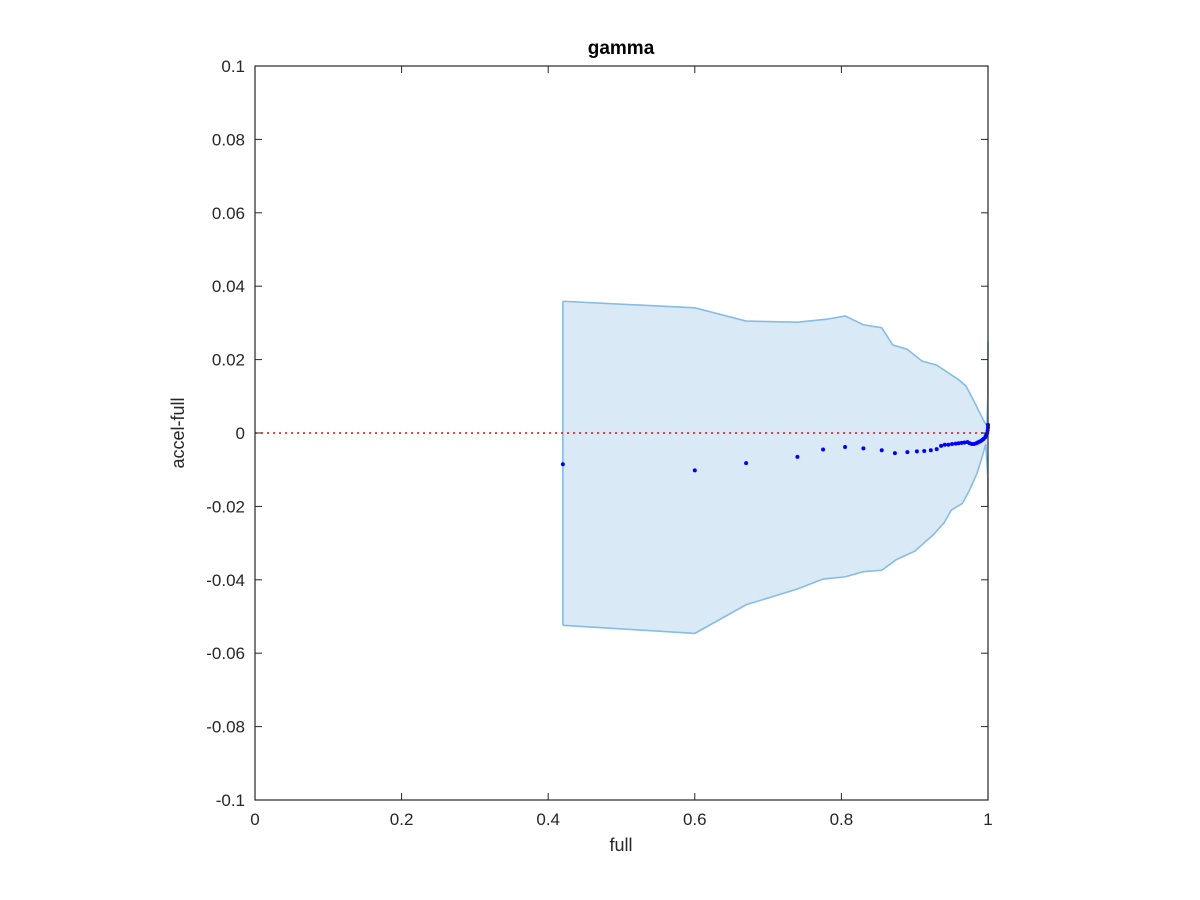 The width and height of the screenshot is (1200, 900). Describe the element at coordinates (228, 139) in the screenshot. I see `y-tick-label: 0.08` at that location.